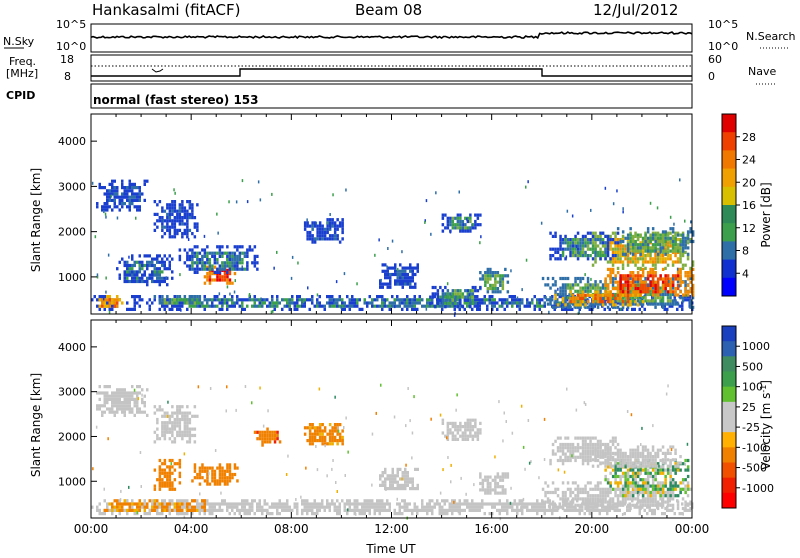 The width and height of the screenshot is (800, 558). What do you see at coordinates (67, 76) in the screenshot?
I see `freq-tick-bottom: 8` at bounding box center [67, 76].